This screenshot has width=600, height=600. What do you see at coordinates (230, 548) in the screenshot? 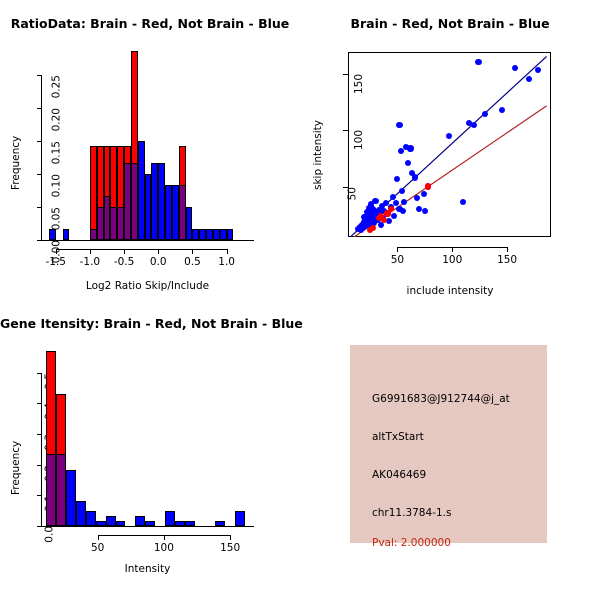
I see `x-axis-tick-label: 150` at bounding box center [230, 548].